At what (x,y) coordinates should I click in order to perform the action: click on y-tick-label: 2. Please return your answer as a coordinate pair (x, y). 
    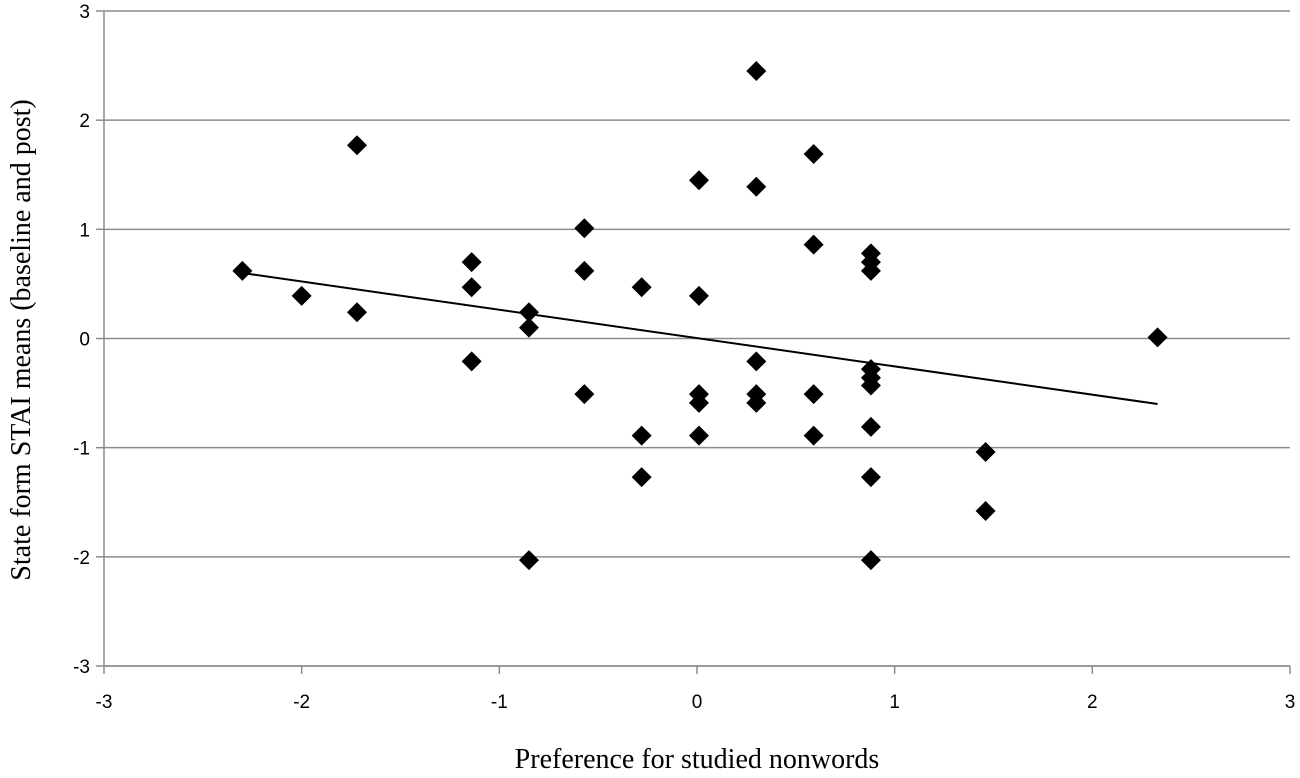
    Looking at the image, I should click on (84, 121).